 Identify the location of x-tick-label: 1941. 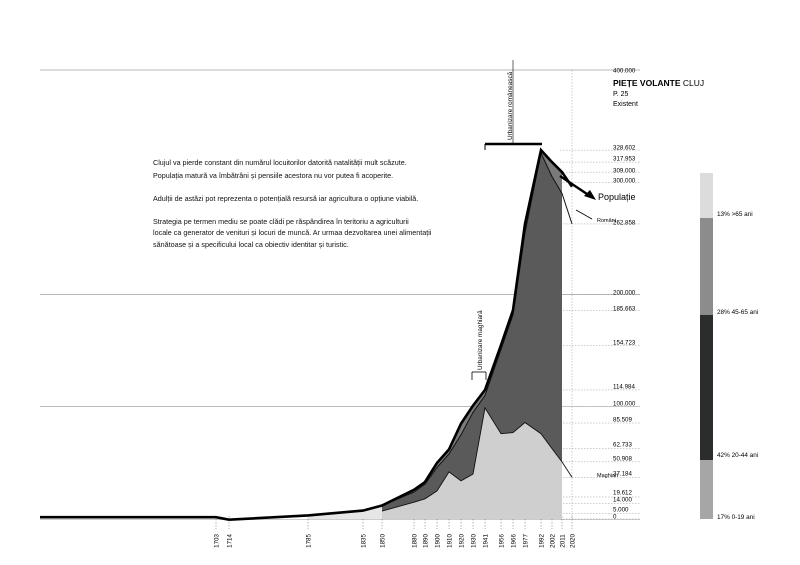
(486, 541).